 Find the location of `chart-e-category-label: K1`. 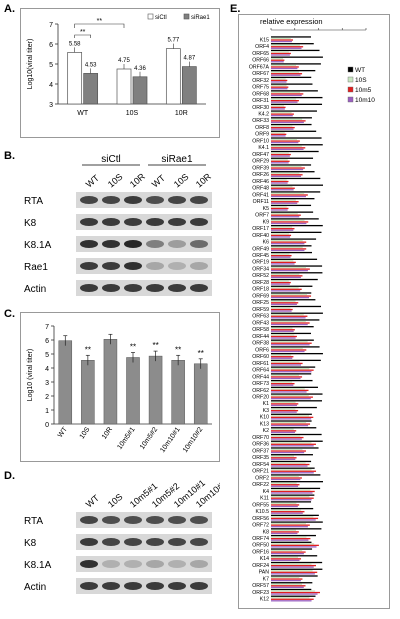

chart-e-category-label: K1 is located at coordinates (266, 404).